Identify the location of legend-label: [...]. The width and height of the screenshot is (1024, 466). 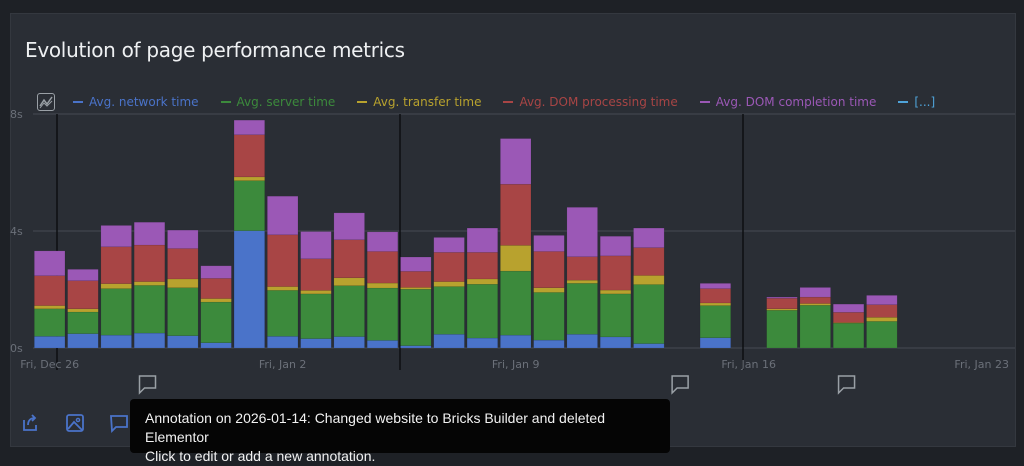
(925, 102).